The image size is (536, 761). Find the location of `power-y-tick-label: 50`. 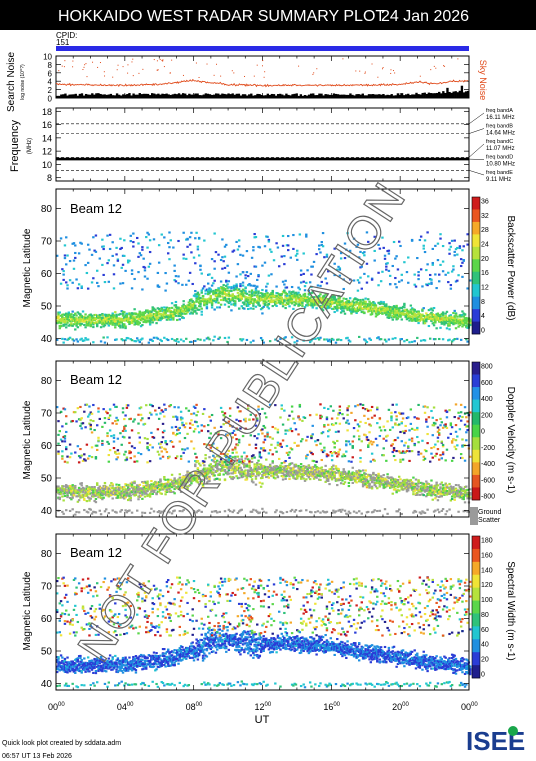

power-y-tick-label: 50 is located at coordinates (47, 307).